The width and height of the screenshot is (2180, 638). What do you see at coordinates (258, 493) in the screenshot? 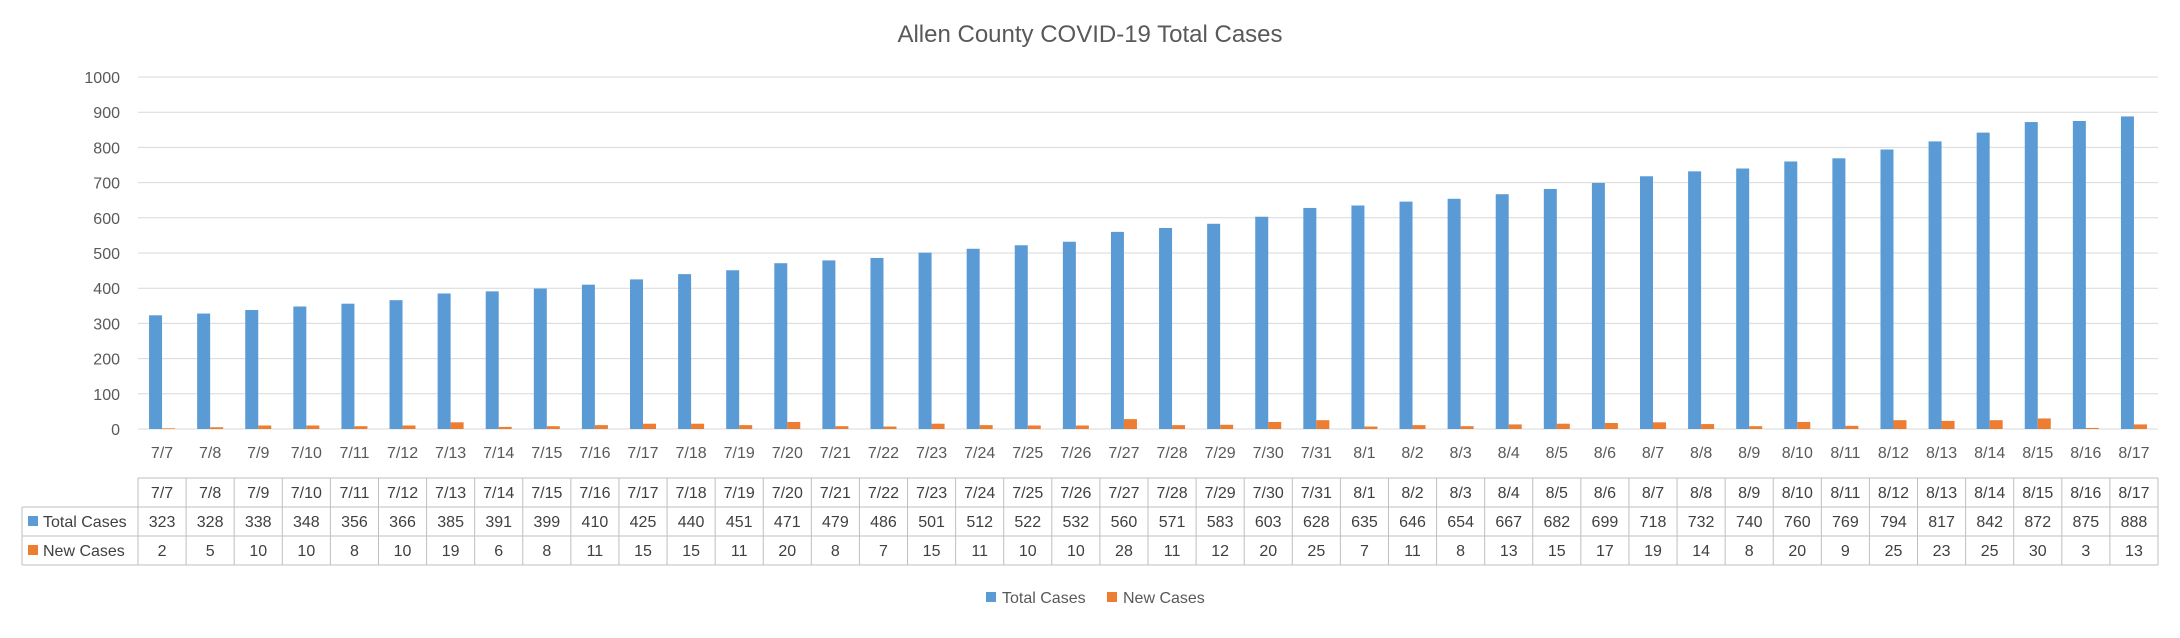
I see `table-header-cell: 7/9` at bounding box center [258, 493].